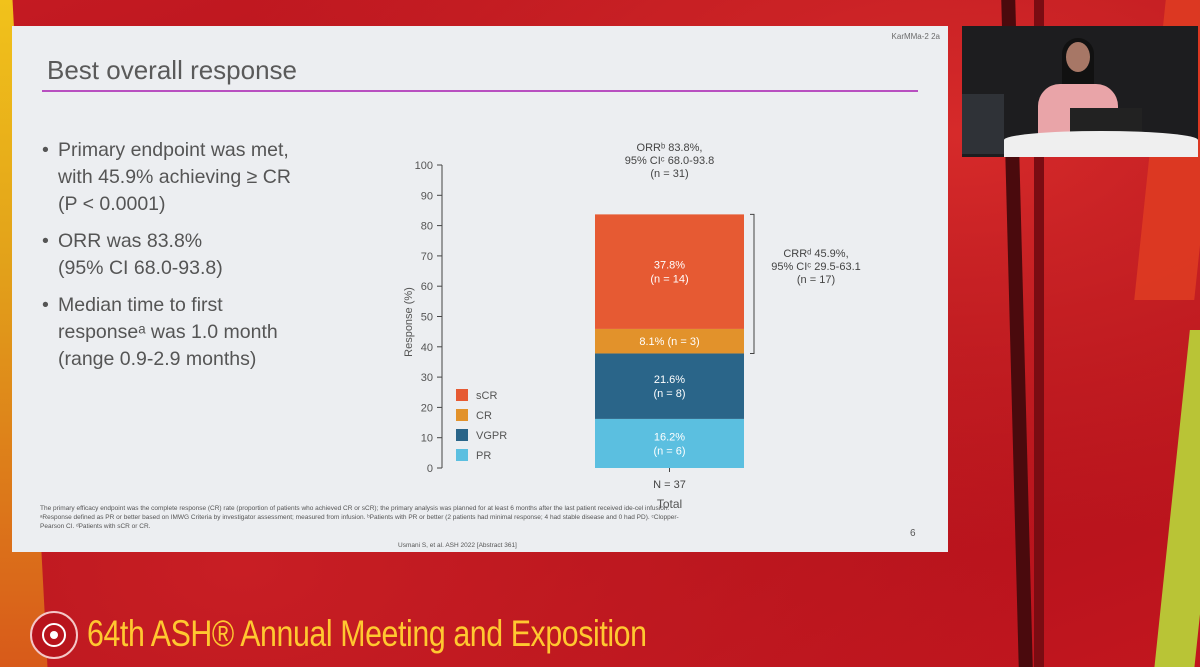 The image size is (1200, 667). What do you see at coordinates (486, 396) in the screenshot?
I see `legend-label-scr: sCR` at bounding box center [486, 396].